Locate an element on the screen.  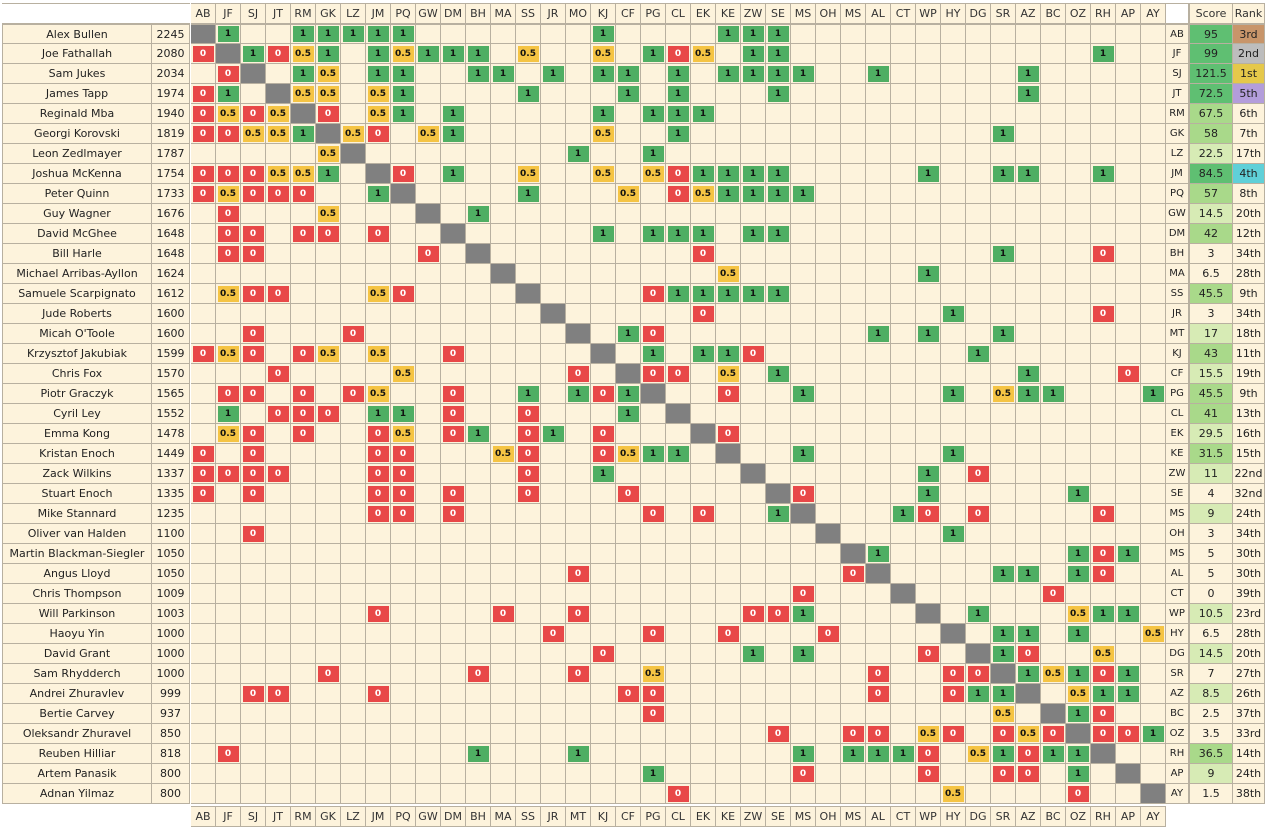
player-score: 6.5 is located at coordinates (1211, 634).